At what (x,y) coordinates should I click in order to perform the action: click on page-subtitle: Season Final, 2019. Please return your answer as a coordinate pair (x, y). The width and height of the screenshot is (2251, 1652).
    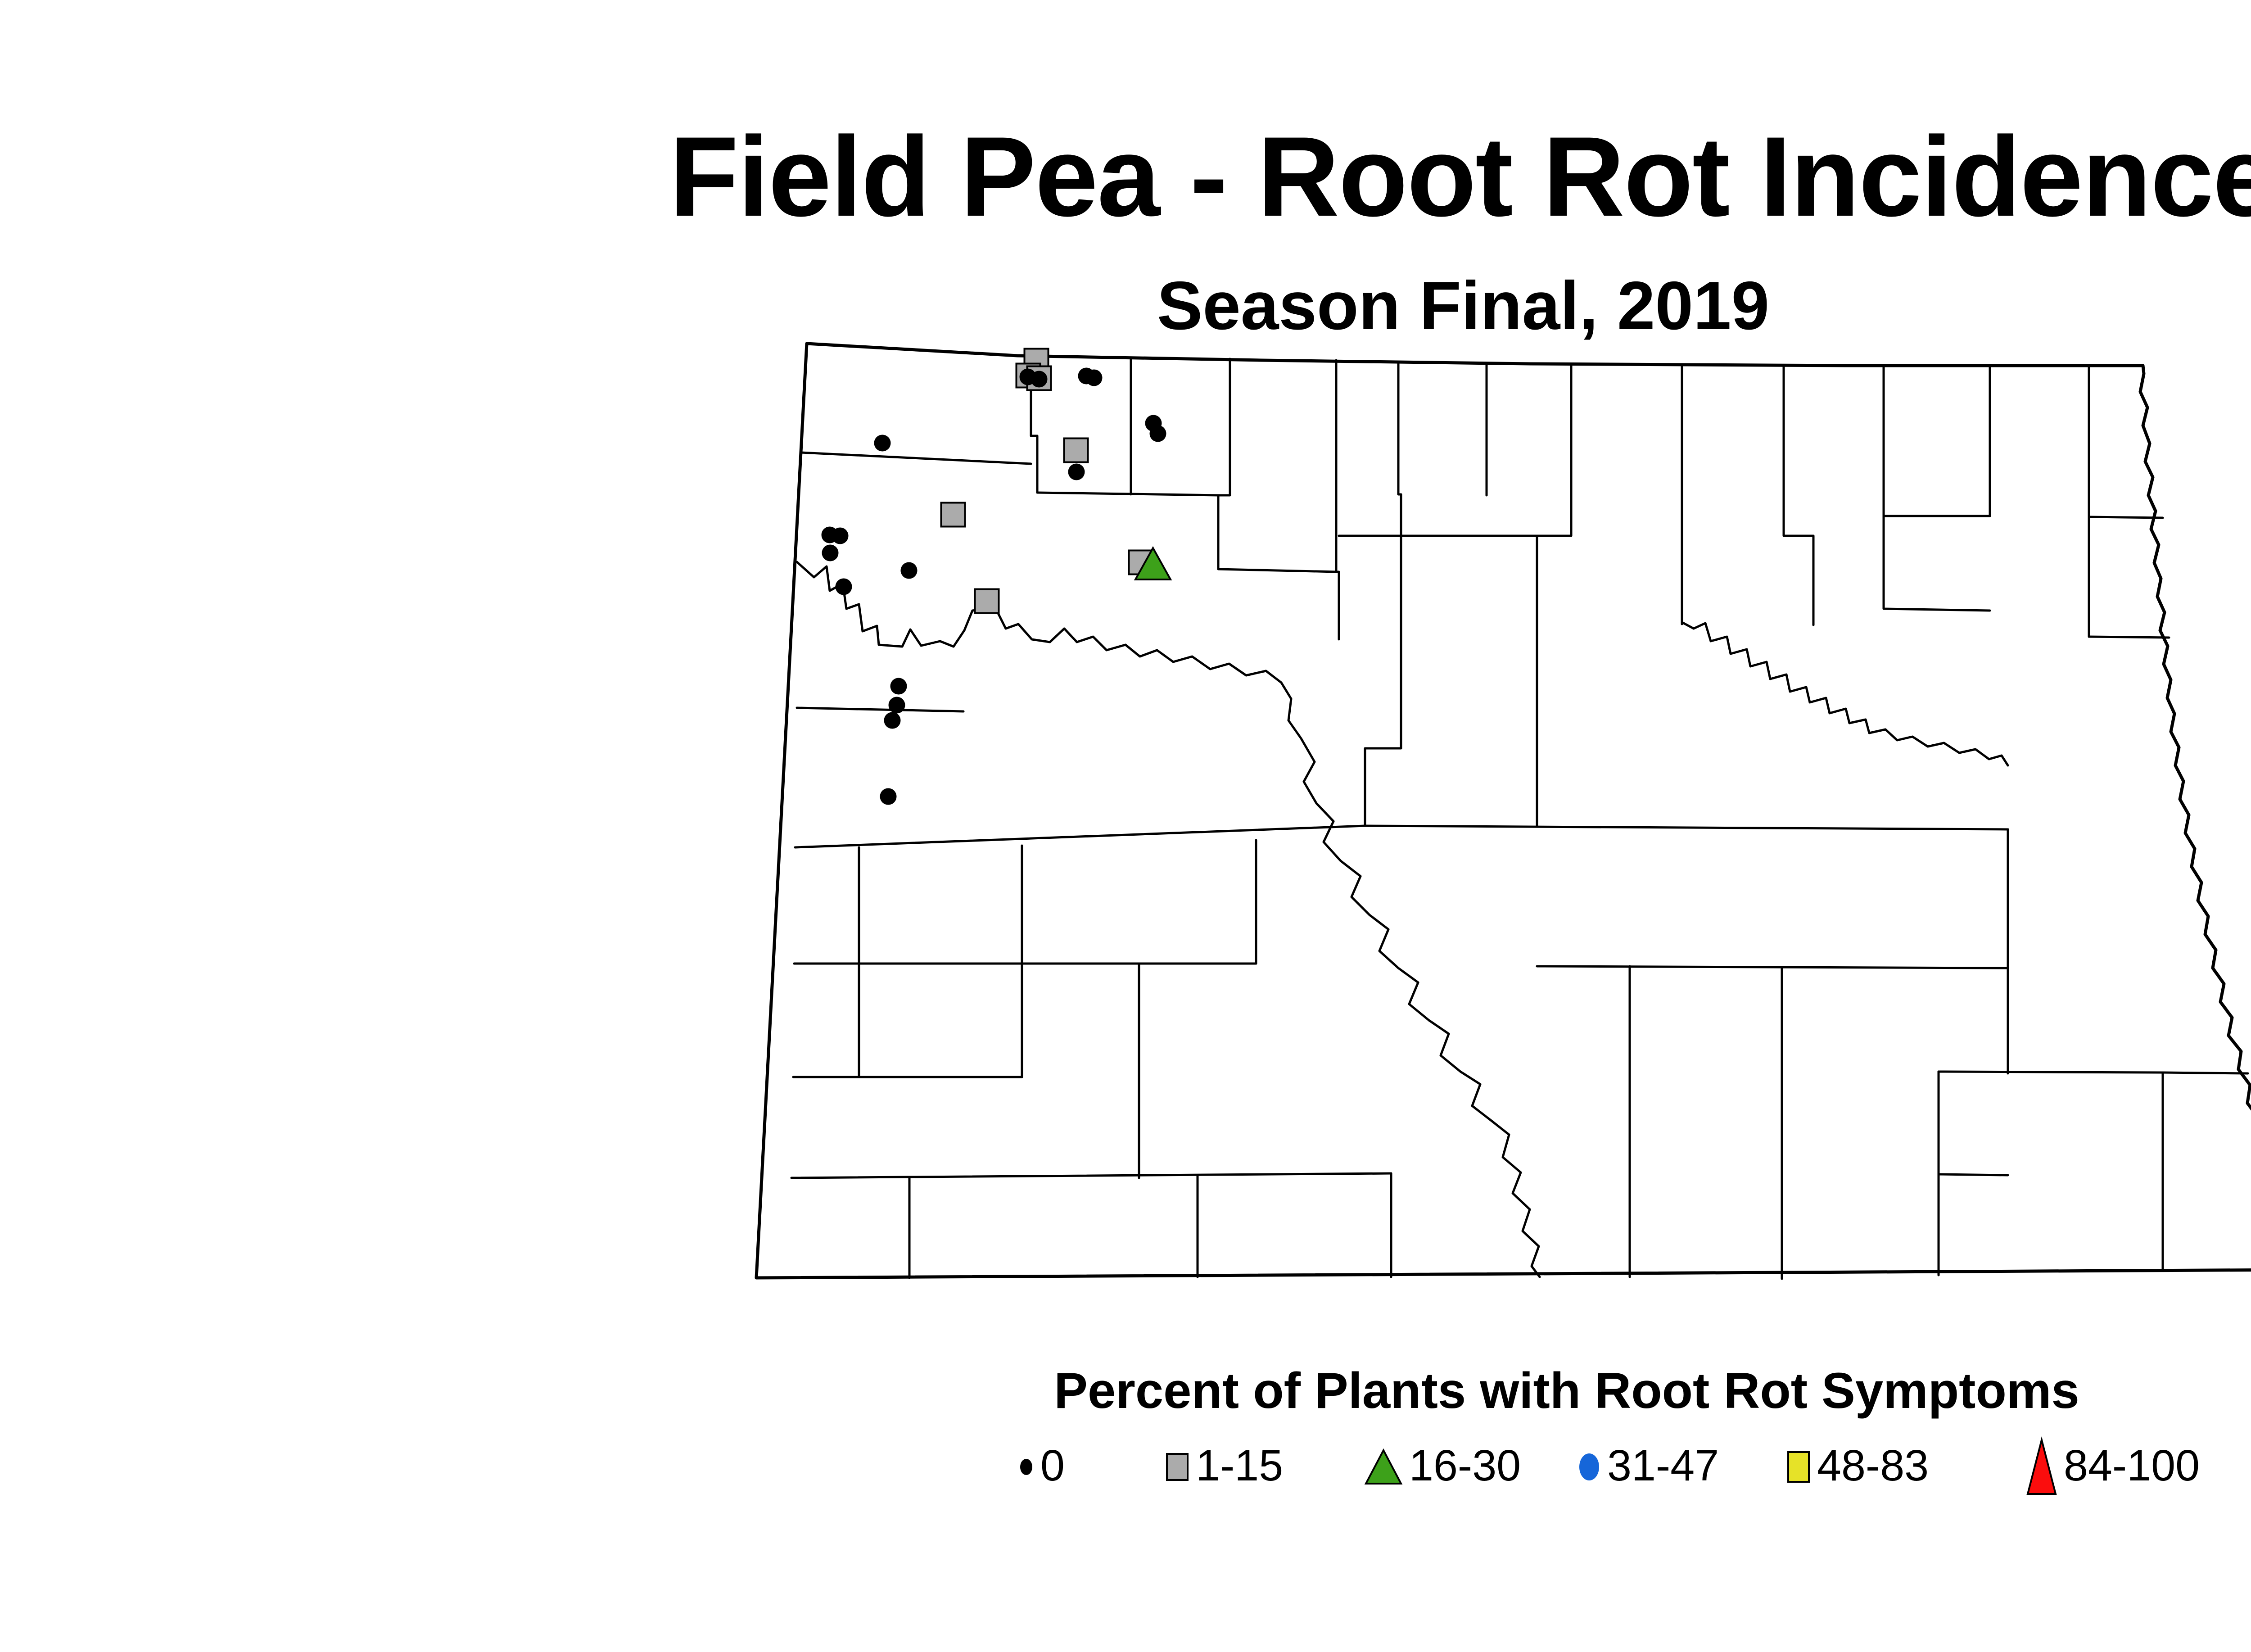
    Looking at the image, I should click on (1464, 306).